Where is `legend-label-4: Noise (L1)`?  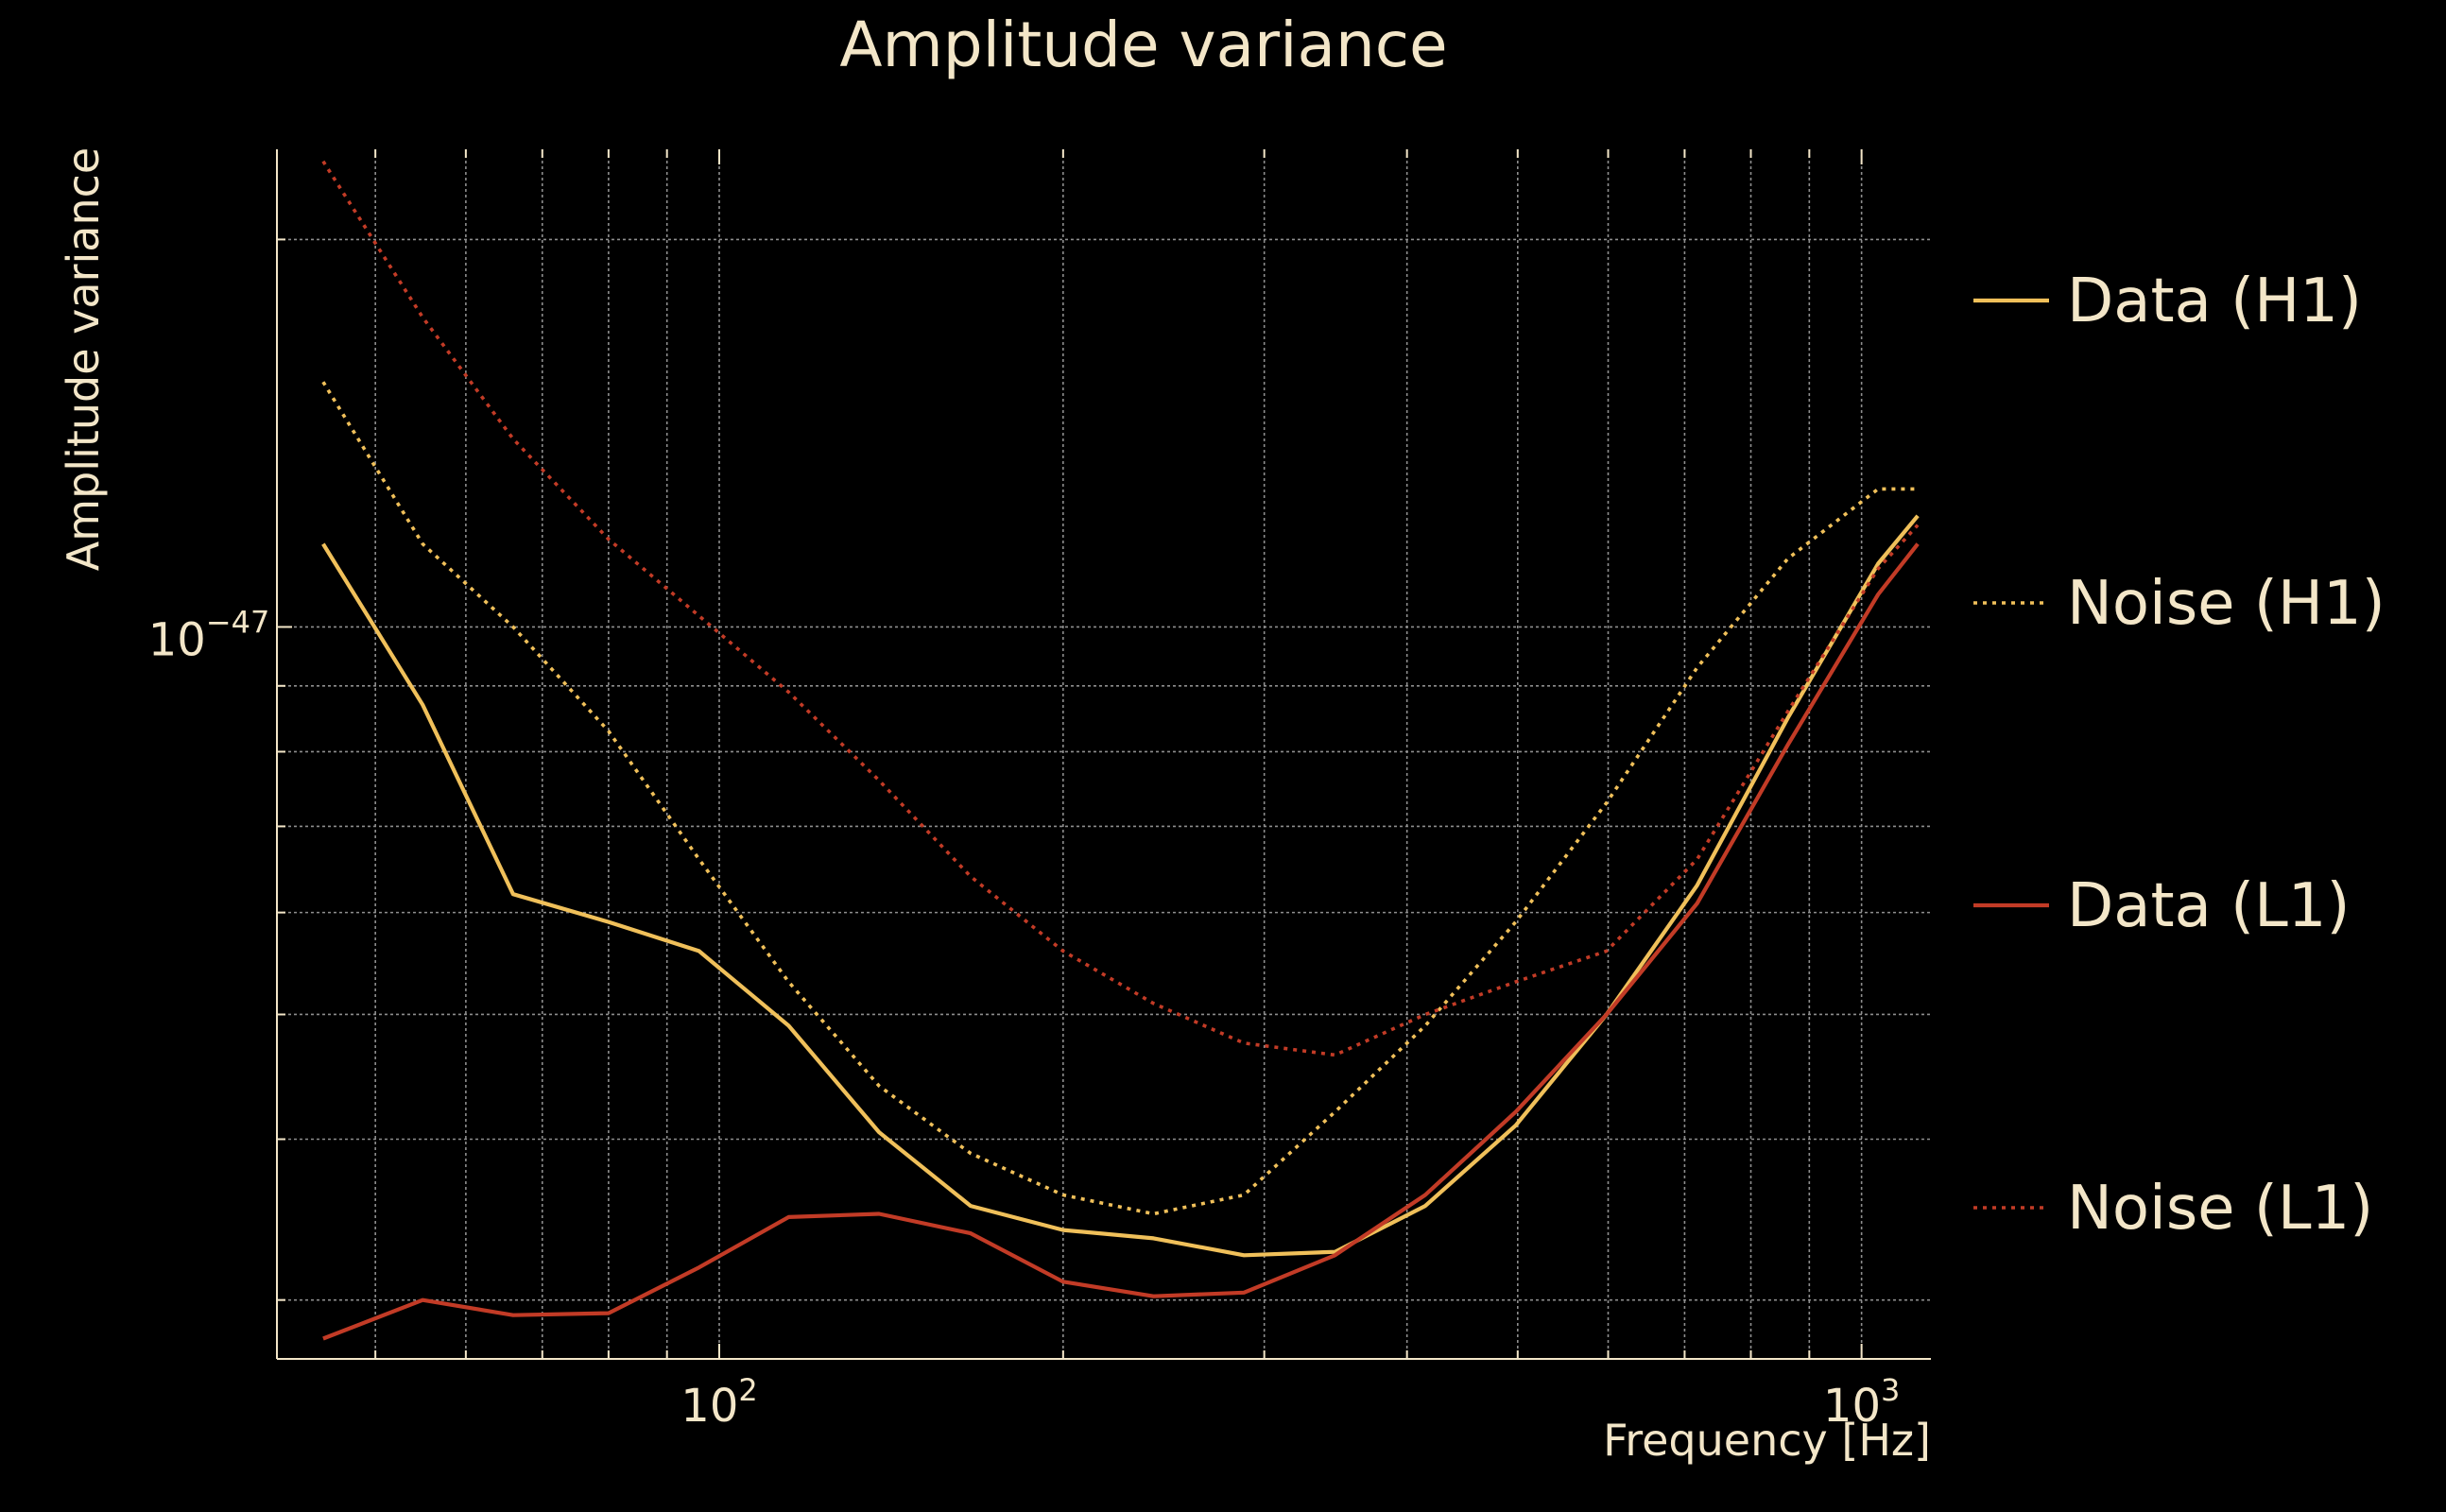 legend-label-4: Noise (L1) is located at coordinates (2220, 1209).